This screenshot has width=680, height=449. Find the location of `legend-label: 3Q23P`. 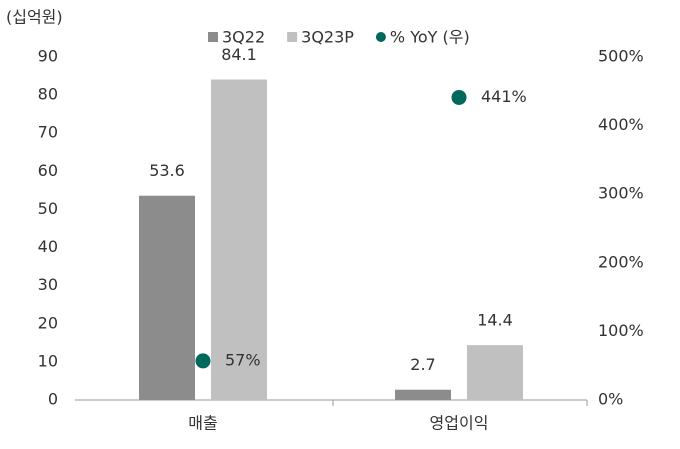

legend-label: 3Q23P is located at coordinates (327, 37).